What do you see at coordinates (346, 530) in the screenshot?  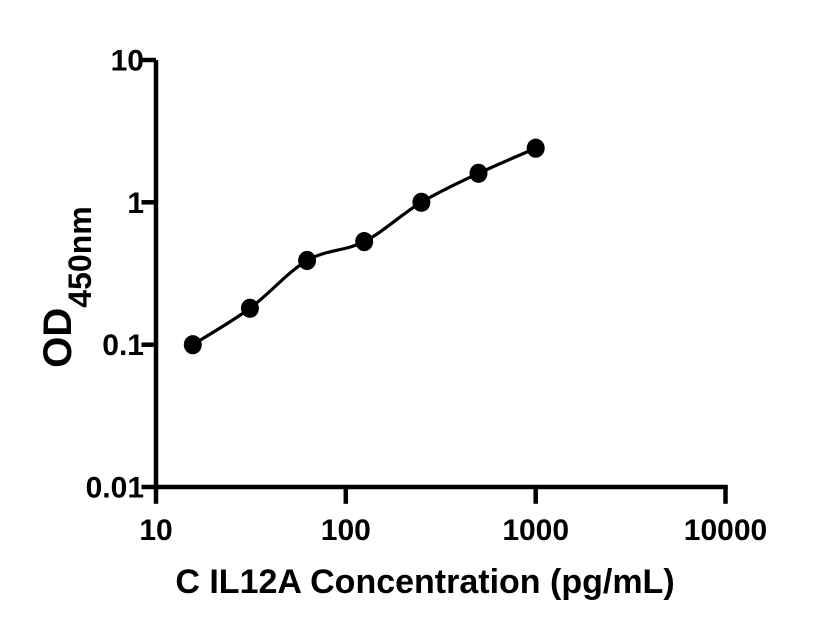 I see `x-tick-label: 100` at bounding box center [346, 530].